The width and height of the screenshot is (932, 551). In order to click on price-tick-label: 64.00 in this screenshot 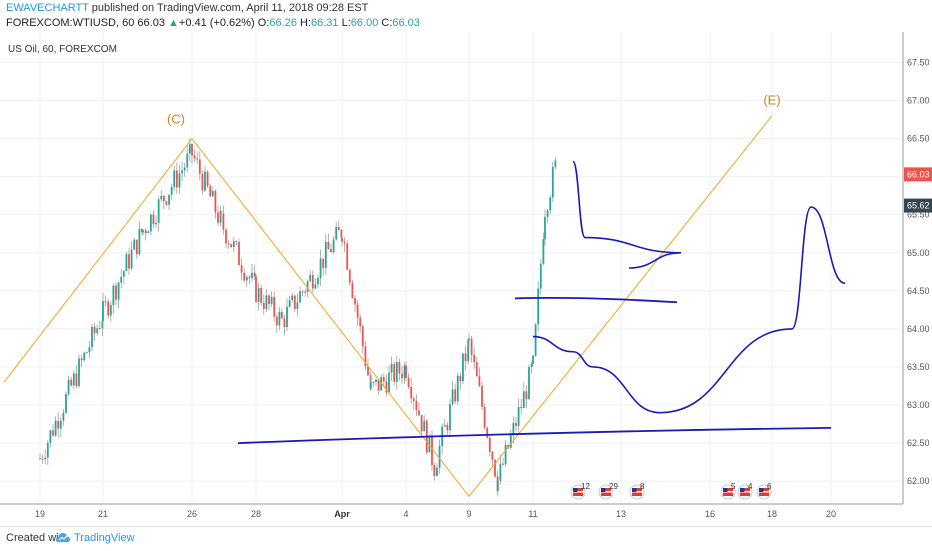, I will do `click(918, 329)`.